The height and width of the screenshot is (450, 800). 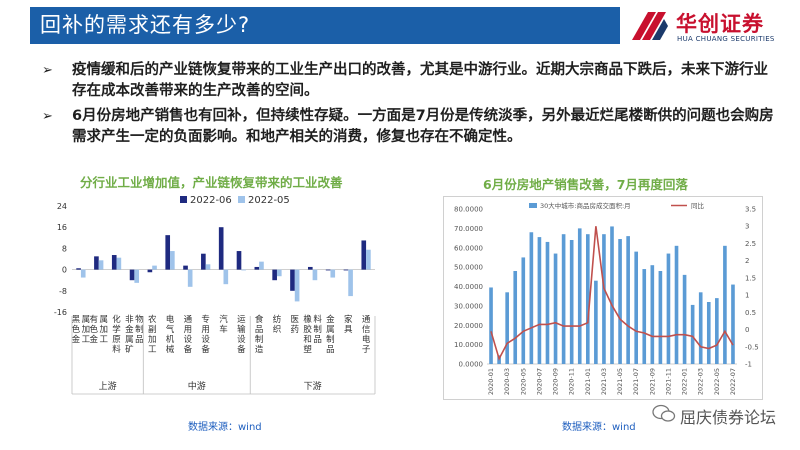 I want to click on y-tick-label-left: 80.0000, so click(x=468, y=210).